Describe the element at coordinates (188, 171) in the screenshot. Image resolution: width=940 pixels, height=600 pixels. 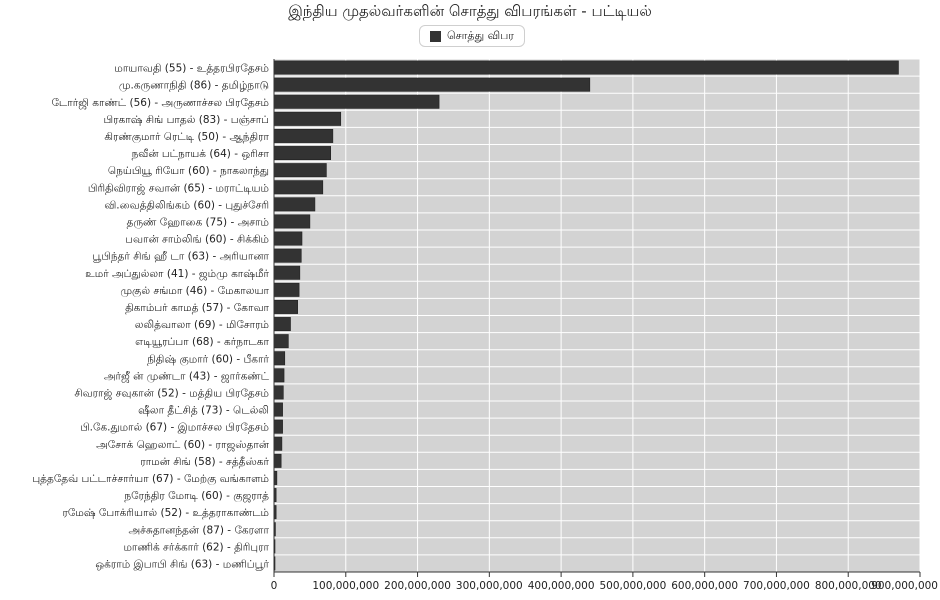
I see `category-label: நெய்பியூ ரியோ (60) - நாகலாந்து` at that location.